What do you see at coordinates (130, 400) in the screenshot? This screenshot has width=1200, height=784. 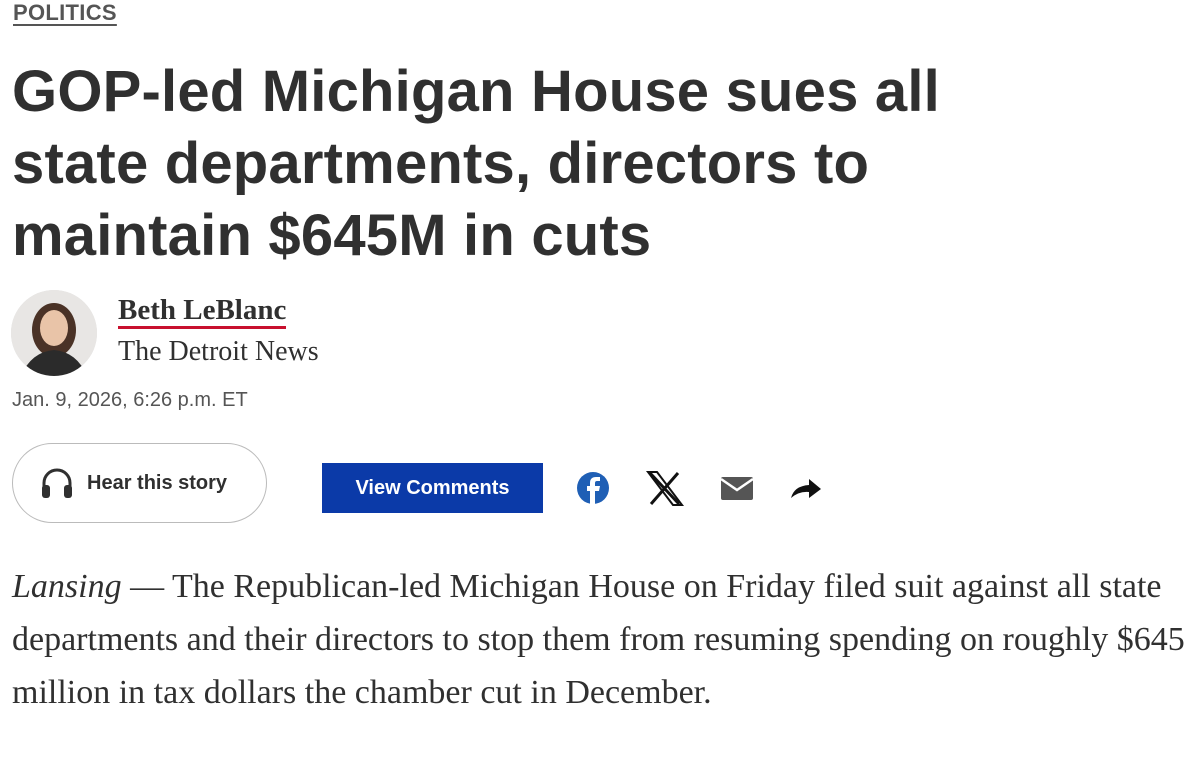 I see `publish-date: Jan. 9, 2026, 6:26 p.m. ET` at bounding box center [130, 400].